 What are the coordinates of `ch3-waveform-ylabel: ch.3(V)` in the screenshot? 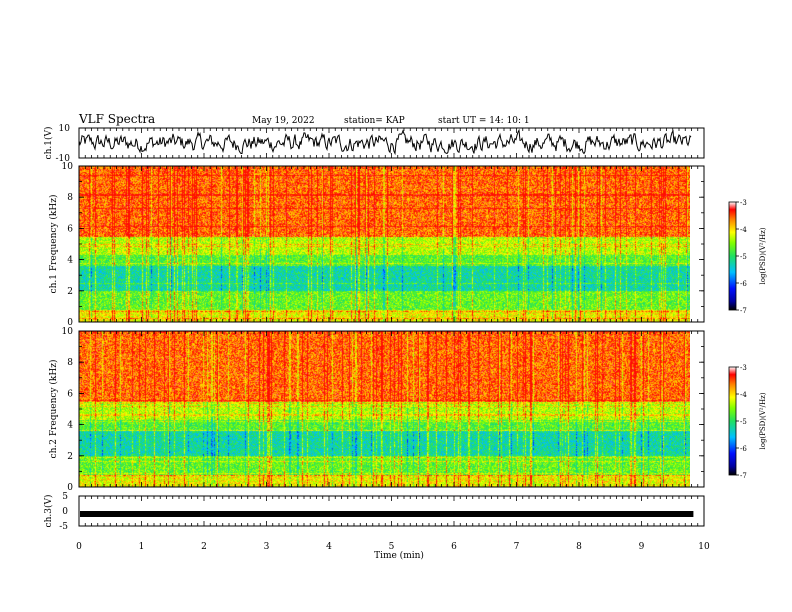 It's located at (48, 511).